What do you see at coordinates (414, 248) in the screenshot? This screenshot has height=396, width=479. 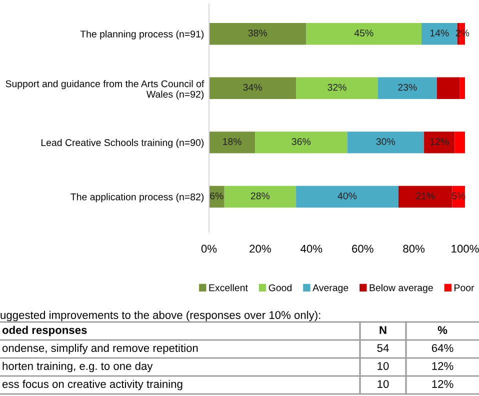 I see `x-tick-label: 80%` at bounding box center [414, 248].